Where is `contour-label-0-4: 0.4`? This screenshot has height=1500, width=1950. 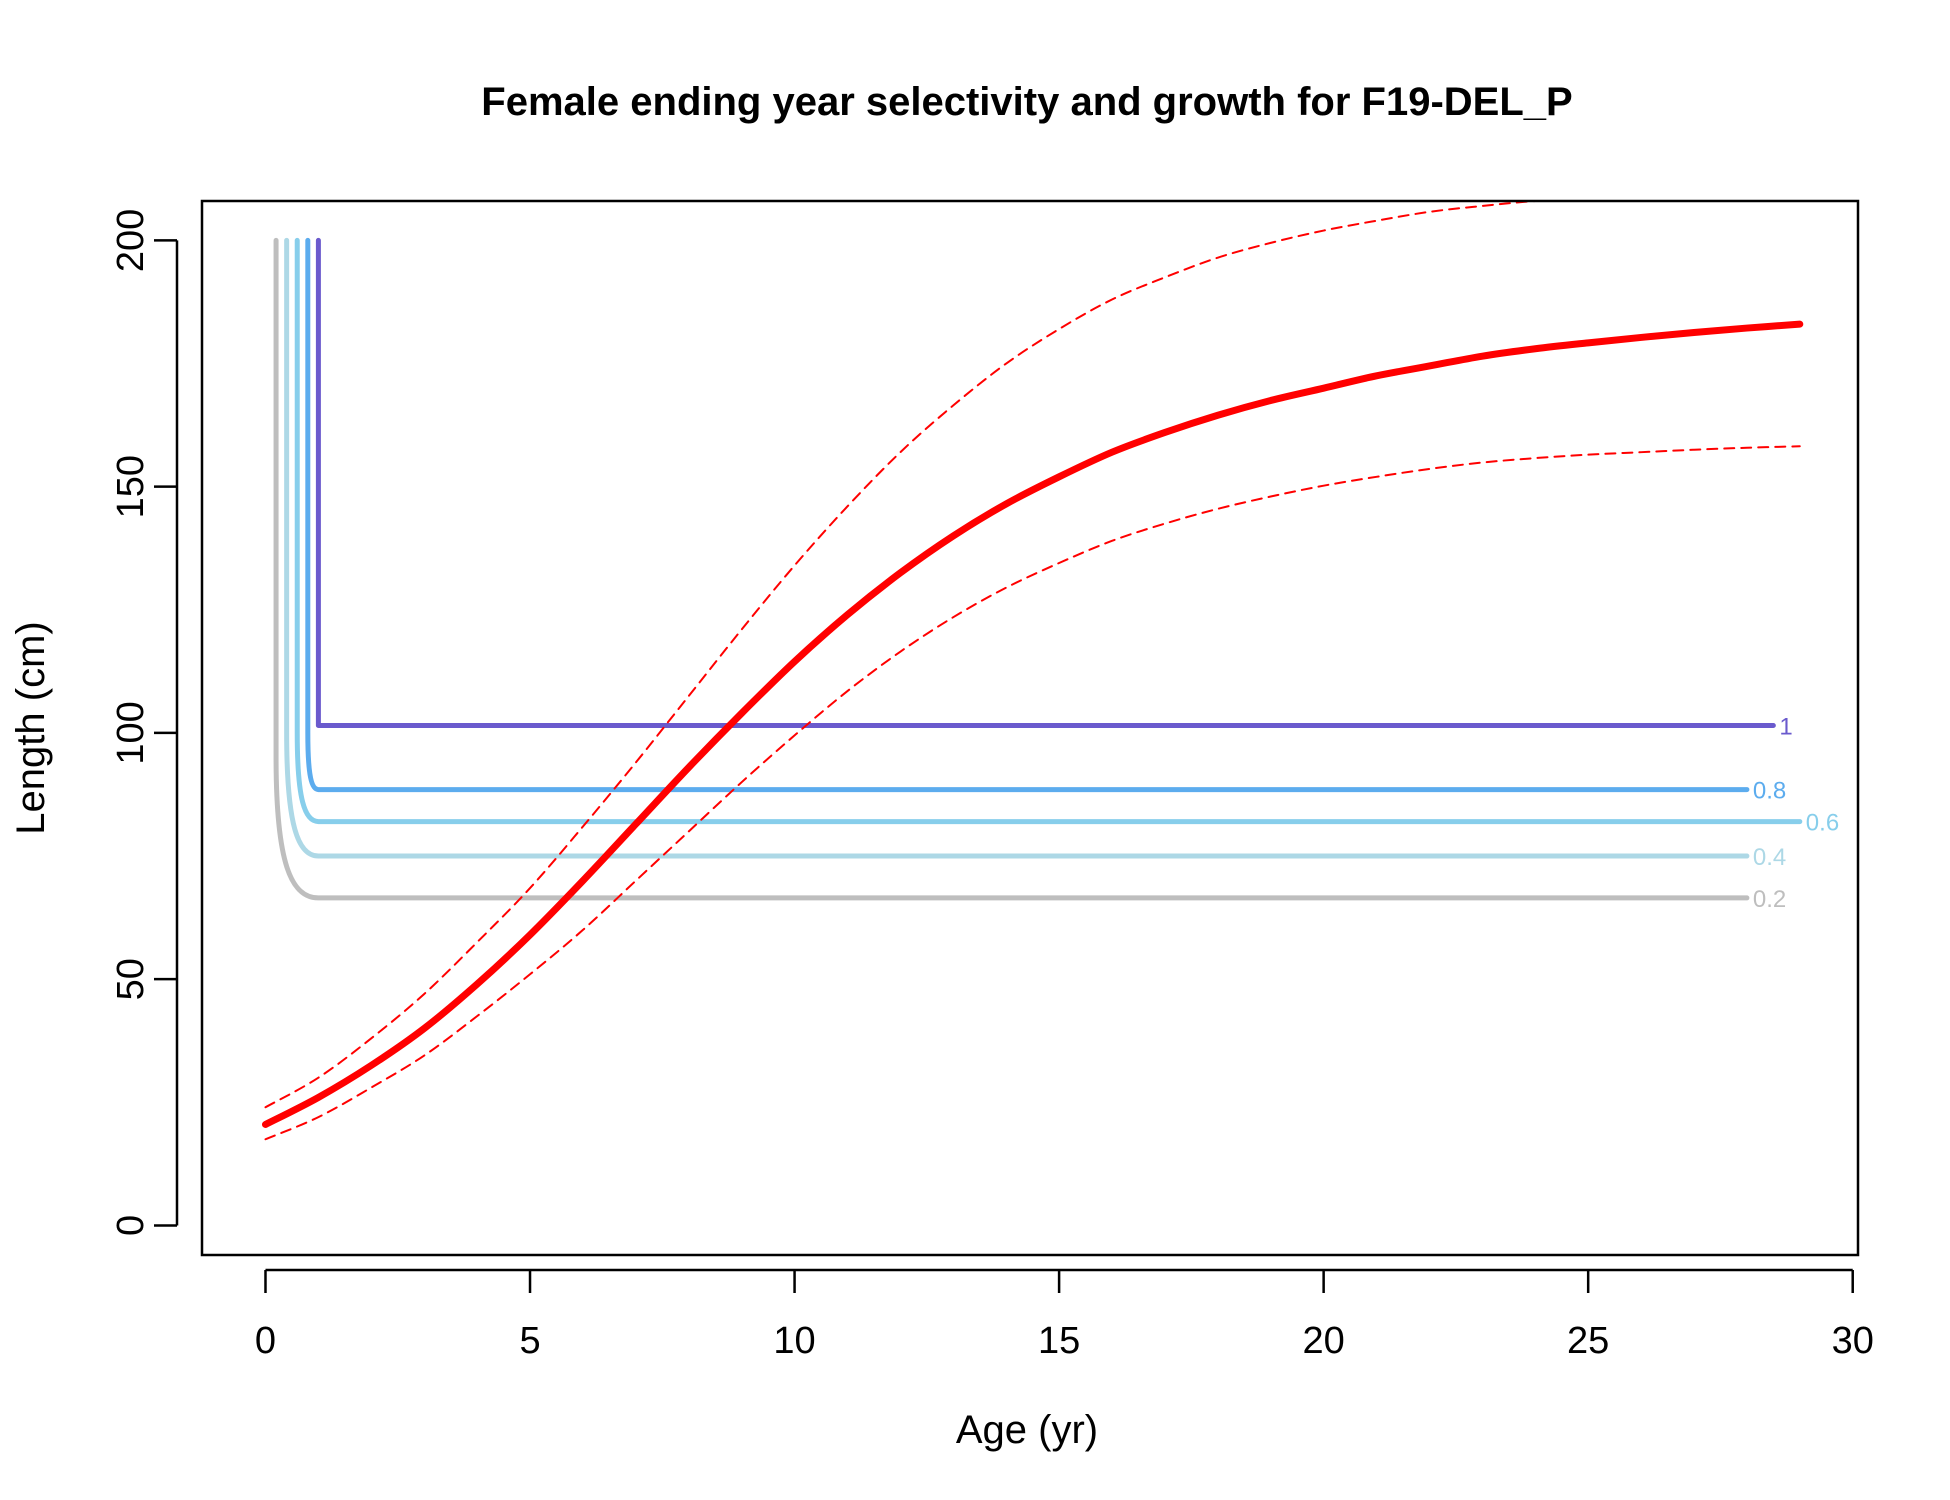 contour-label-0-4: 0.4 is located at coordinates (1769, 857).